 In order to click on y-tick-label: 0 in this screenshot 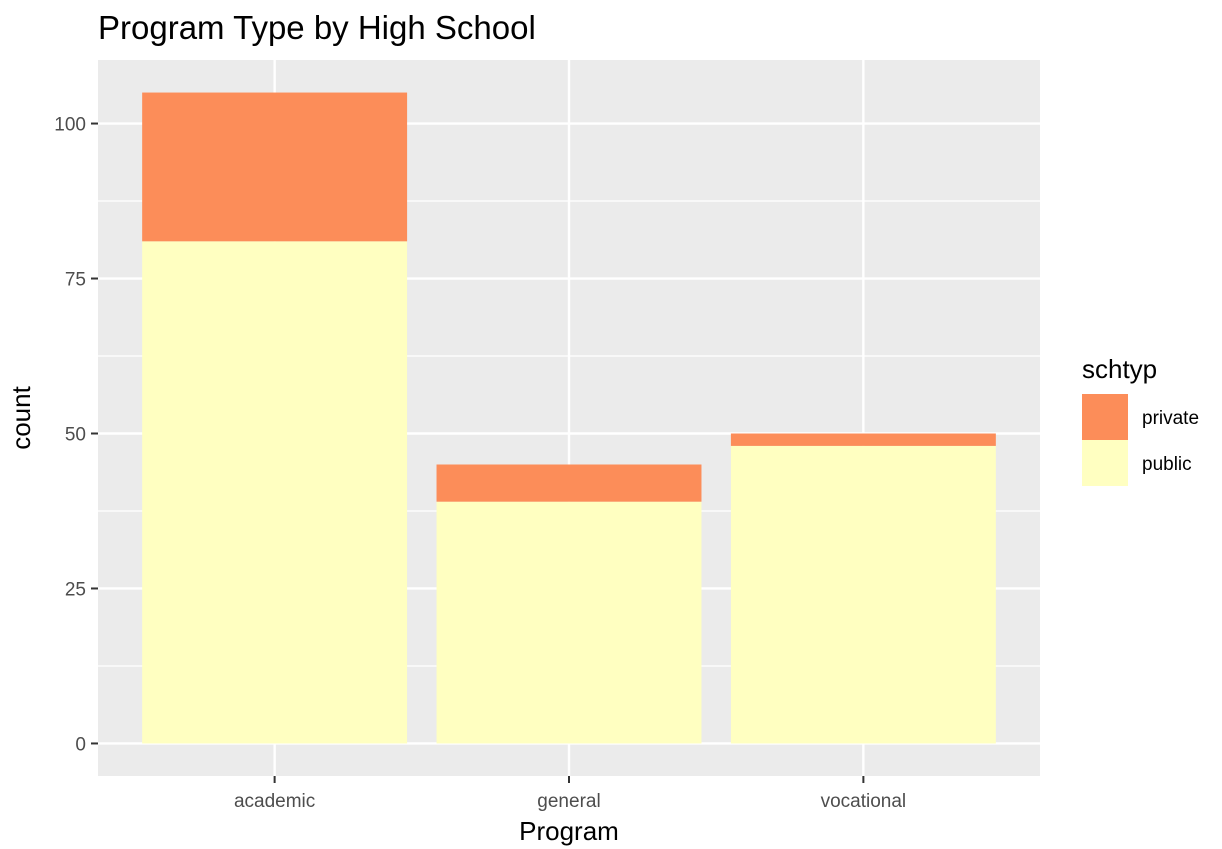, I will do `click(80, 744)`.